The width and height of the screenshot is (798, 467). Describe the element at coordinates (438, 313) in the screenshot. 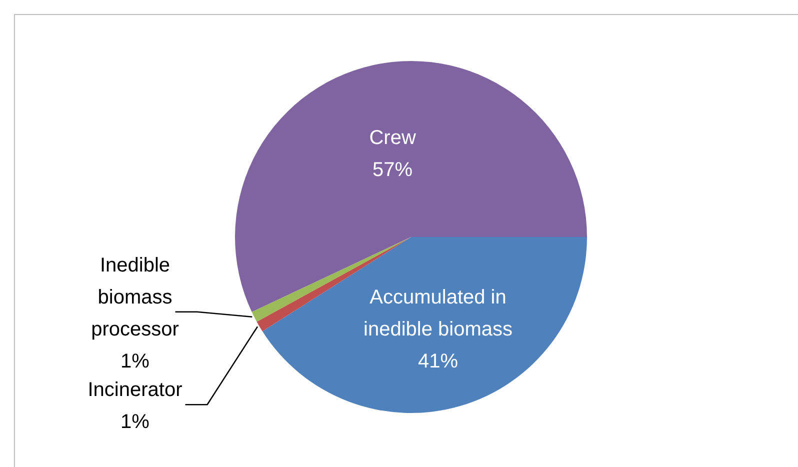

I see `slice-label: Accumulated in inedible biomass` at that location.